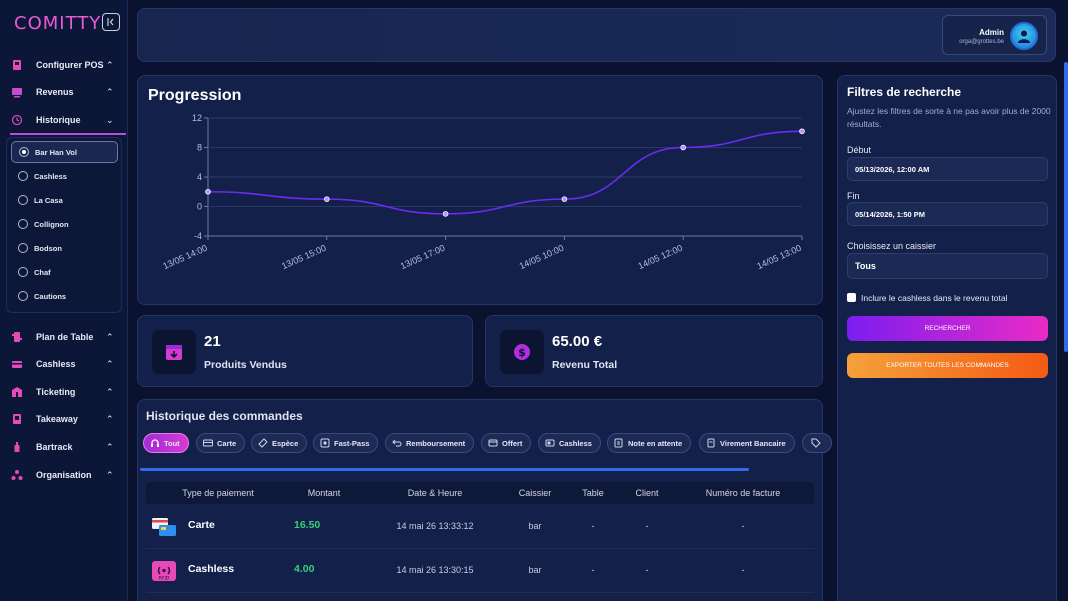  What do you see at coordinates (593, 526) in the screenshot?
I see `table-number: -` at bounding box center [593, 526].